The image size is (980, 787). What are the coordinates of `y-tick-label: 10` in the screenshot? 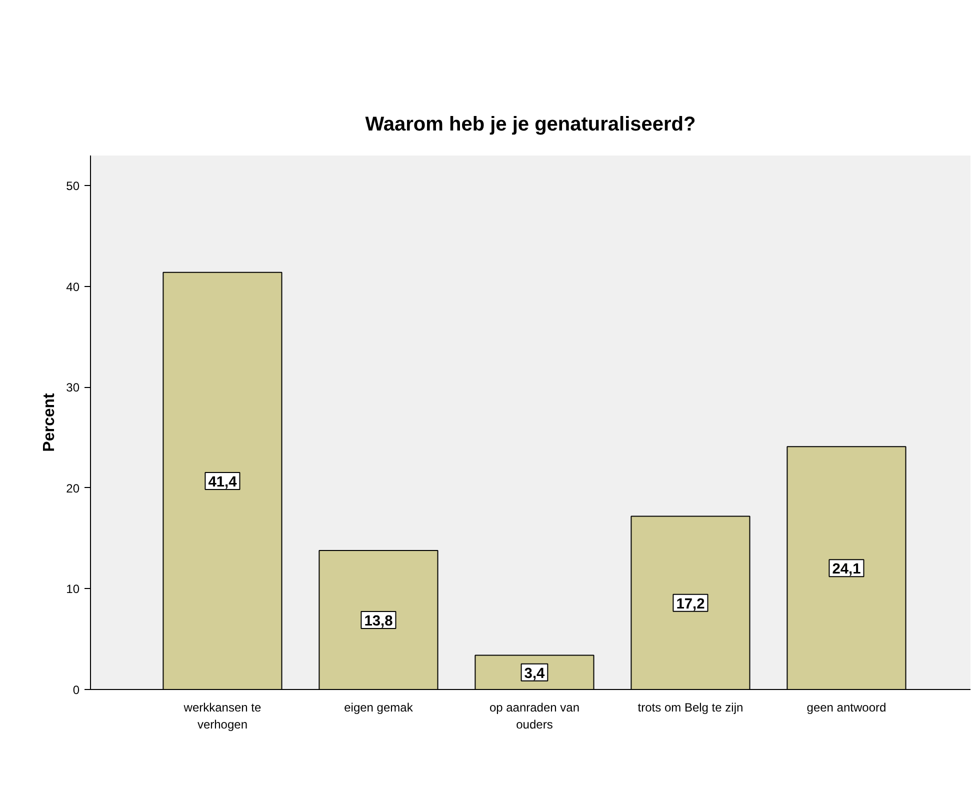 It's located at (73, 589).